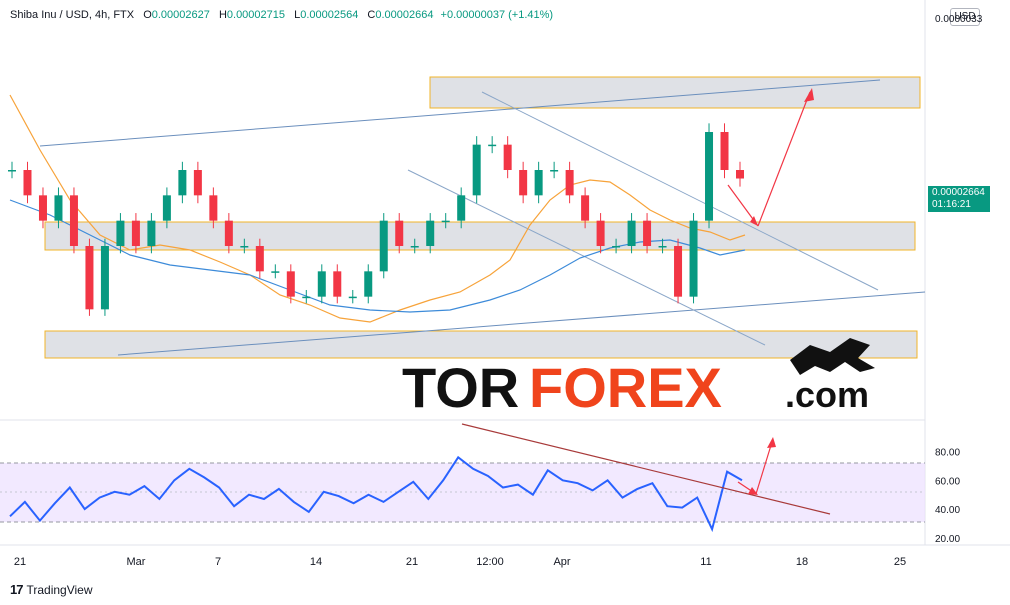 This screenshot has height=605, width=1010. I want to click on currency-button: USD, so click(965, 17).